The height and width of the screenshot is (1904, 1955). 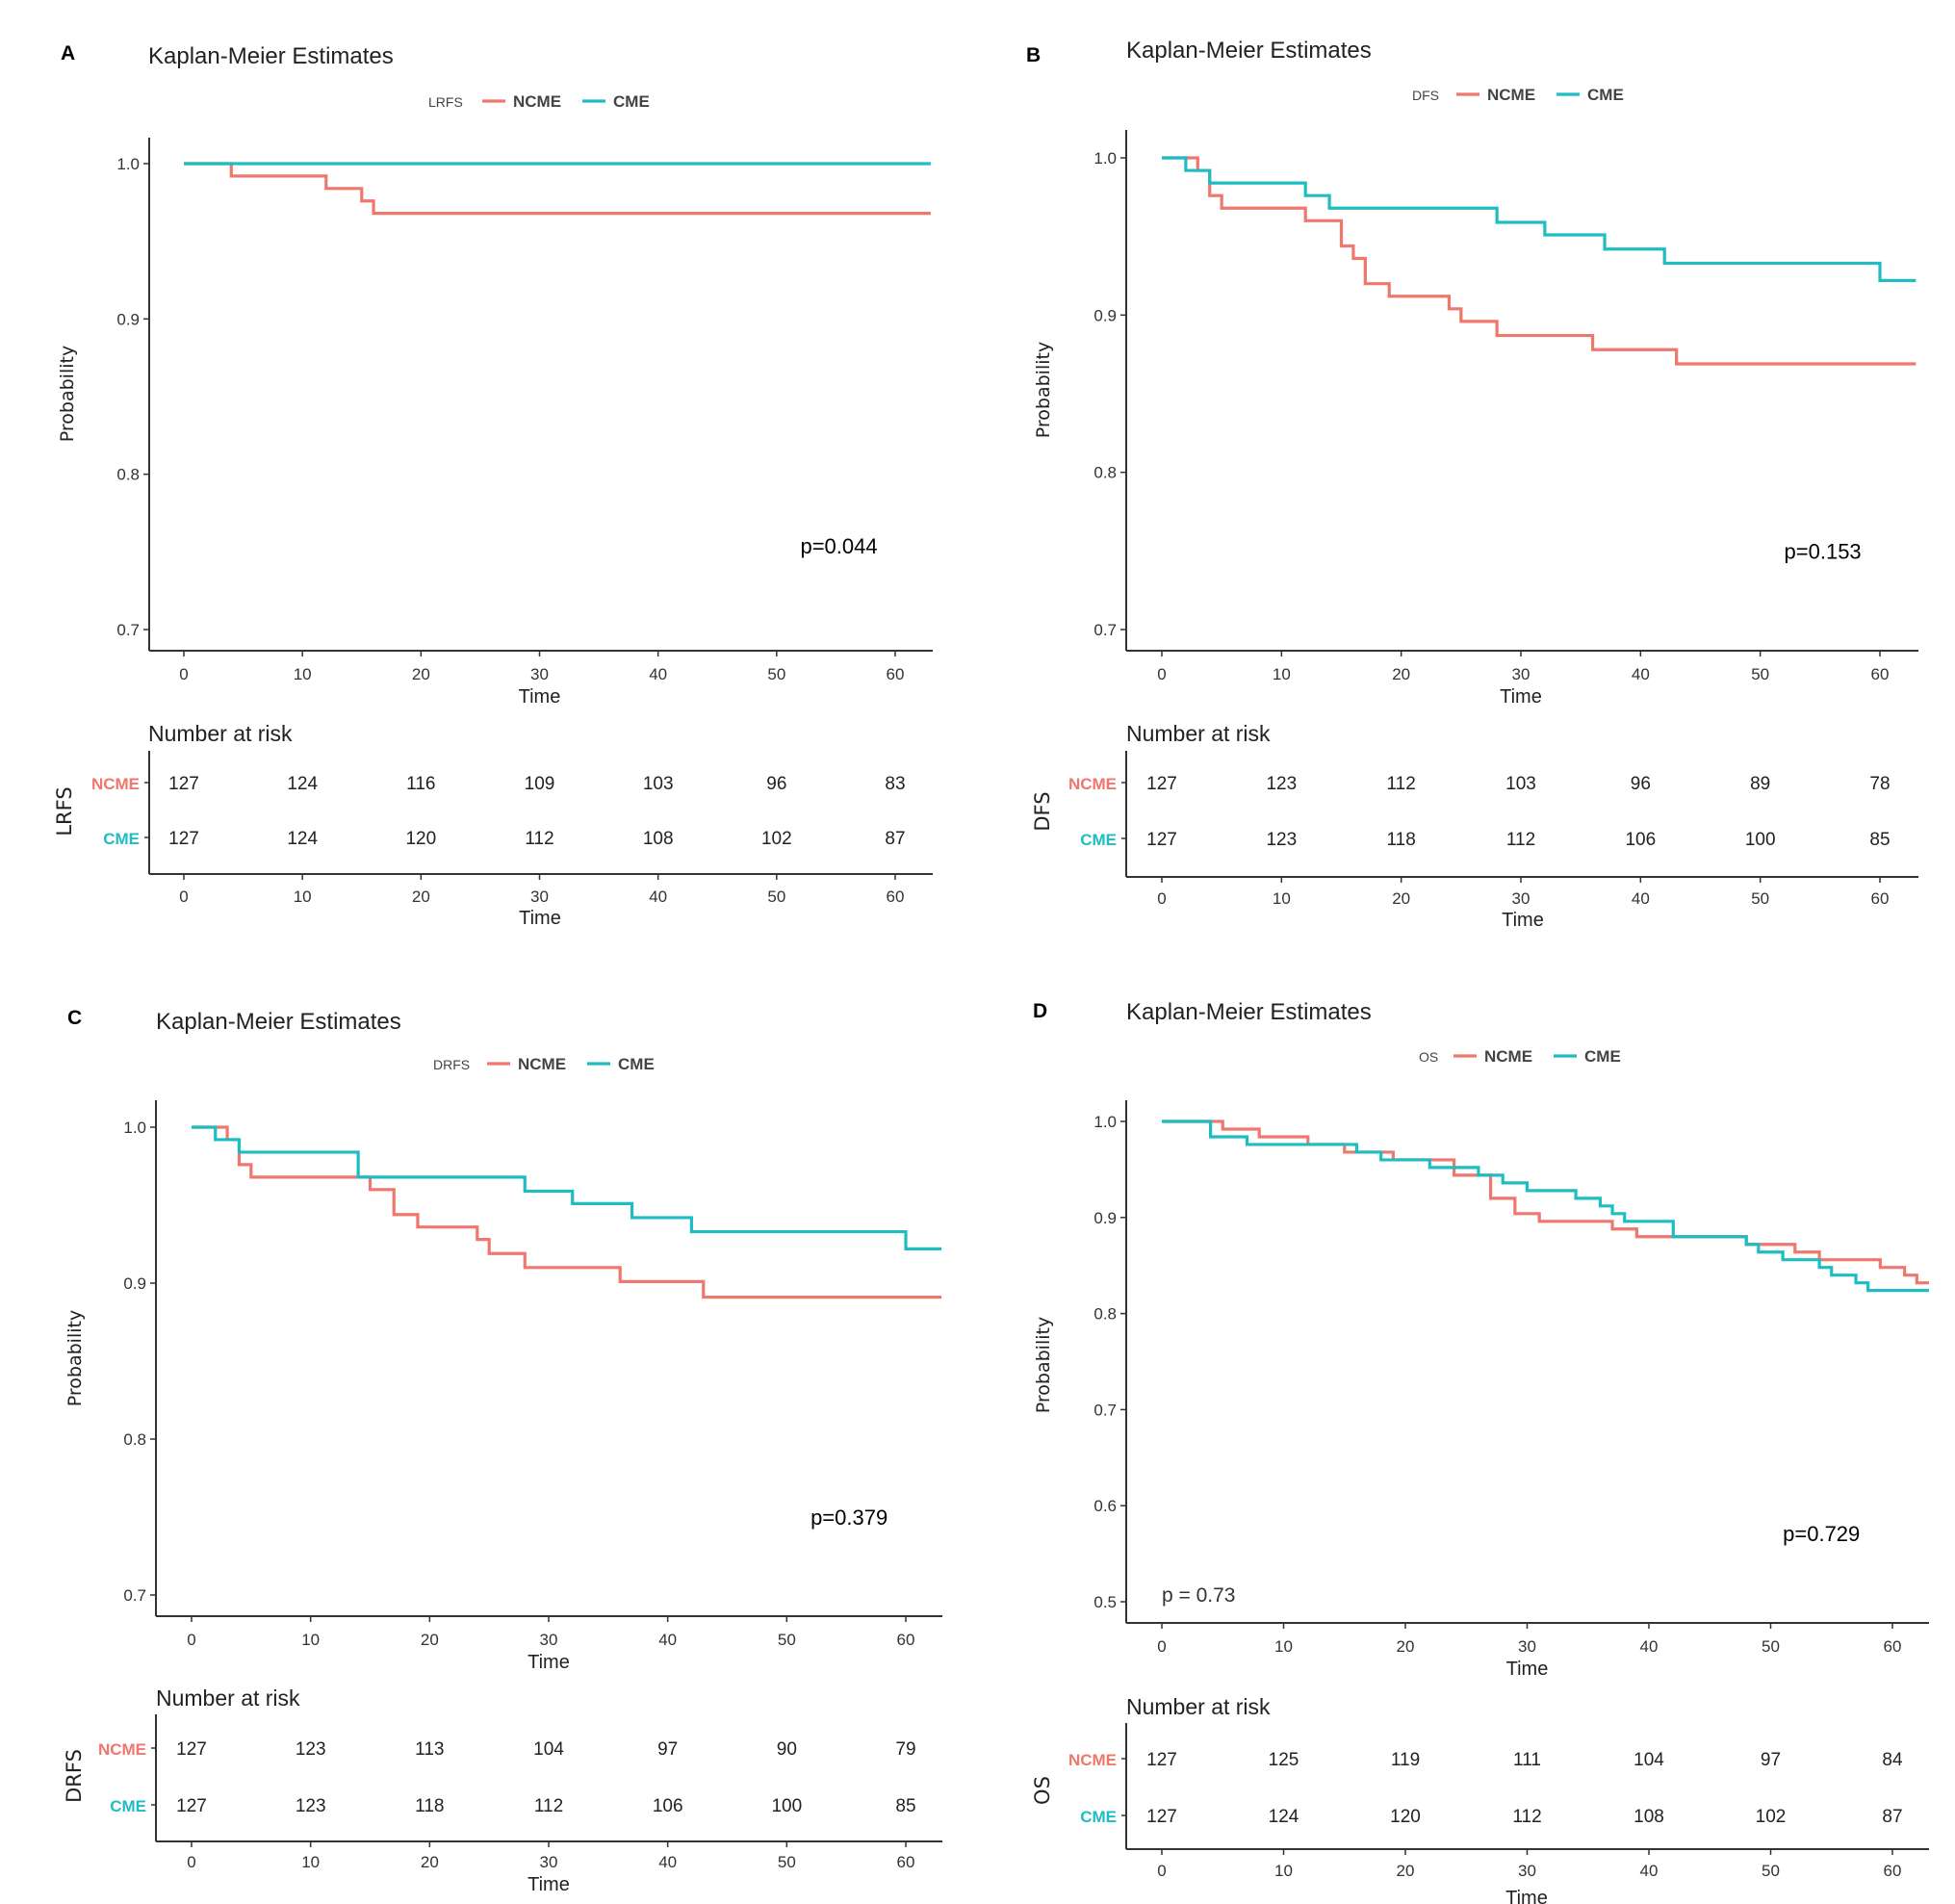 What do you see at coordinates (1040, 1011) in the screenshot?
I see `panel-letter: D` at bounding box center [1040, 1011].